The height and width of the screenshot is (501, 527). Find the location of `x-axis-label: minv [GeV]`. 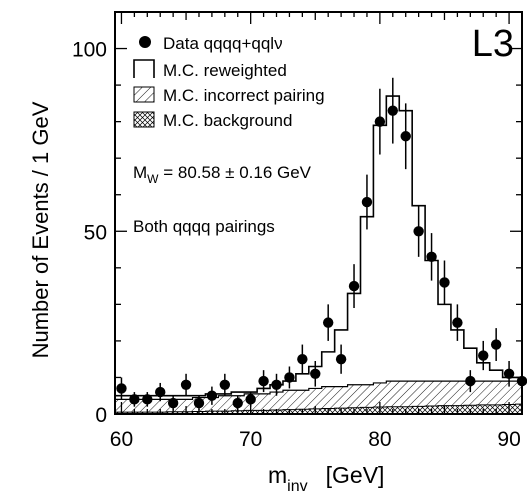

x-axis-label: minv [GeV] is located at coordinates (326, 478).